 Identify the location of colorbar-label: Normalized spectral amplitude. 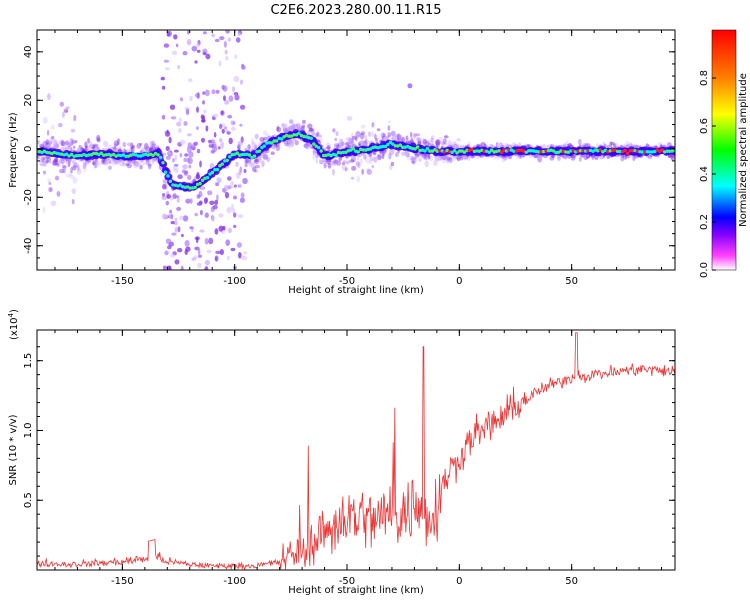
(743, 150).